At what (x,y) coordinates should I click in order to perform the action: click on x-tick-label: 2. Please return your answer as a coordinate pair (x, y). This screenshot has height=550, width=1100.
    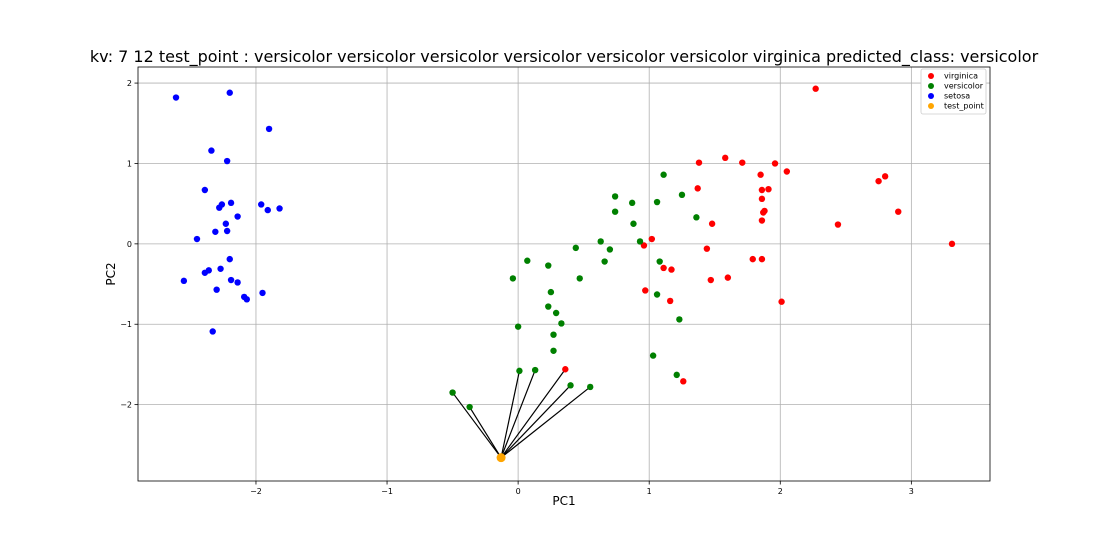
    Looking at the image, I should click on (780, 491).